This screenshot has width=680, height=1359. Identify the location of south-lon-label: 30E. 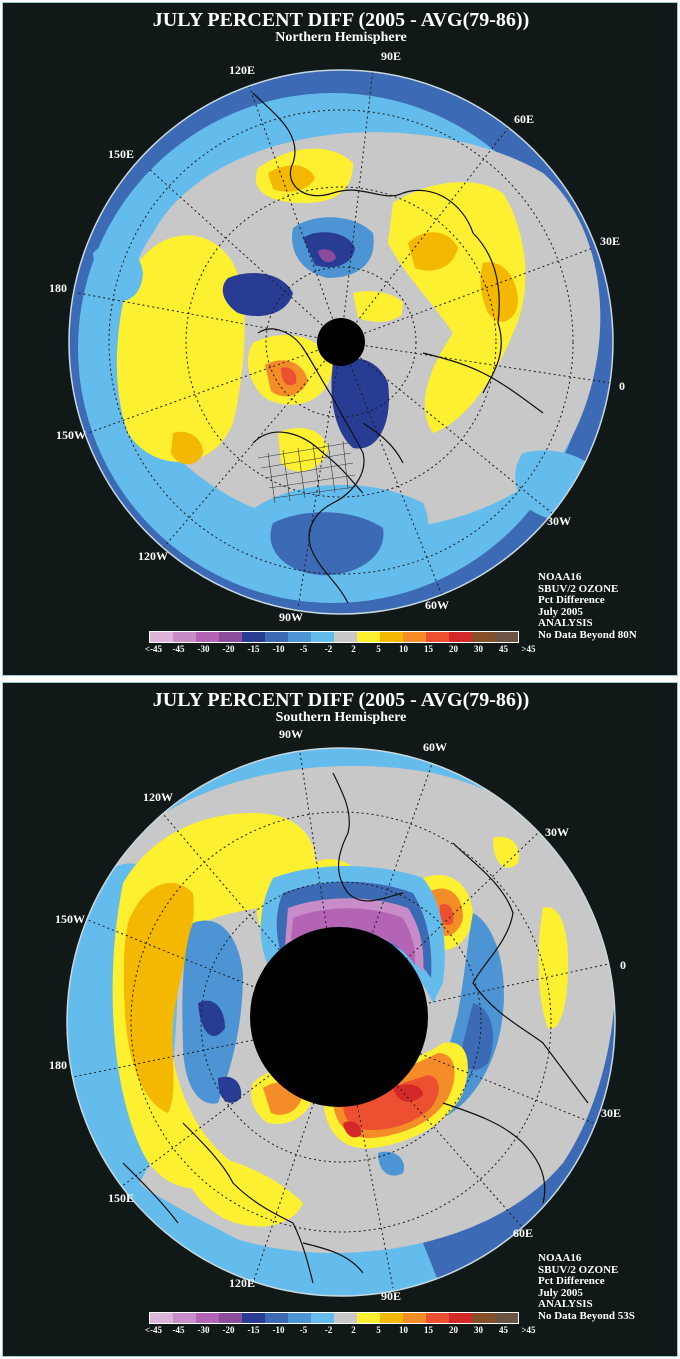
(611, 1113).